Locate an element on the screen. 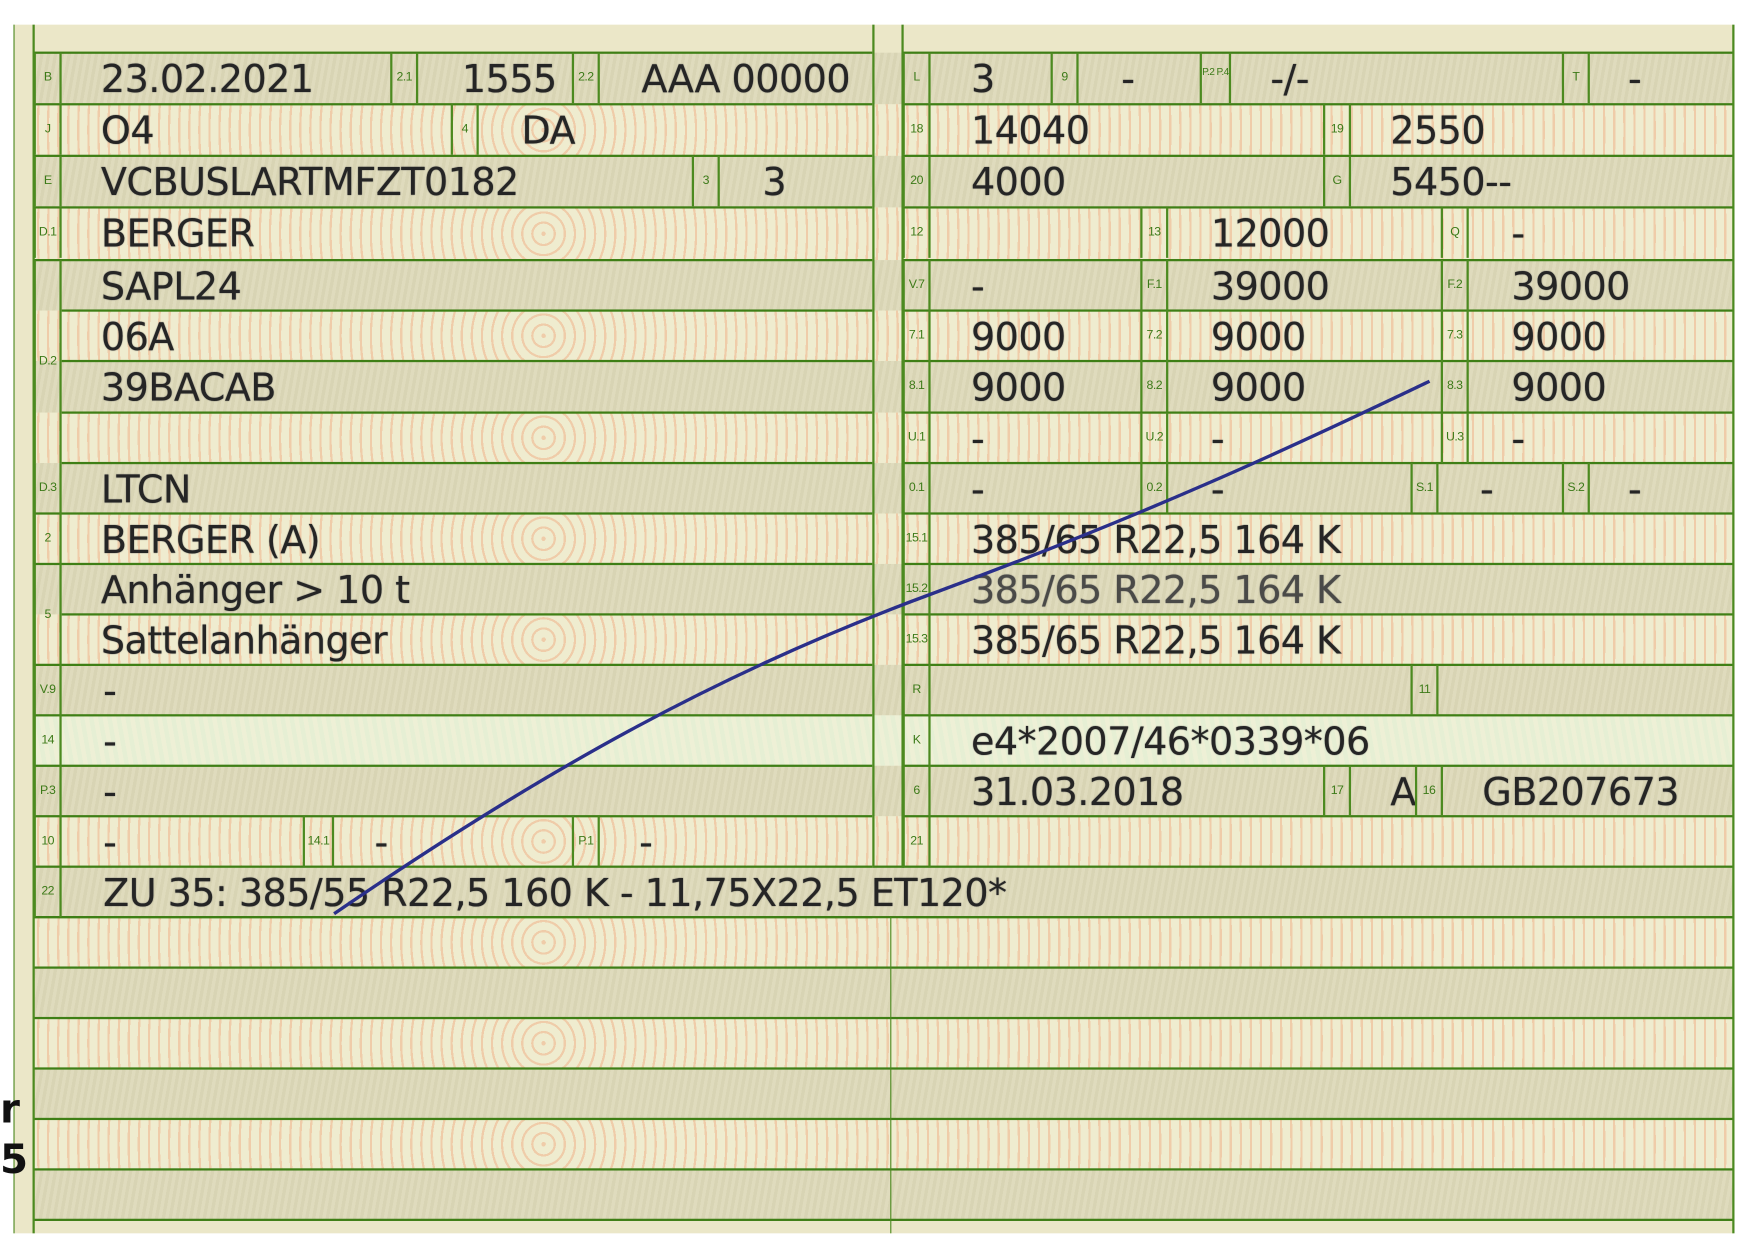  field-G-value: 5450-- is located at coordinates (1451, 183).